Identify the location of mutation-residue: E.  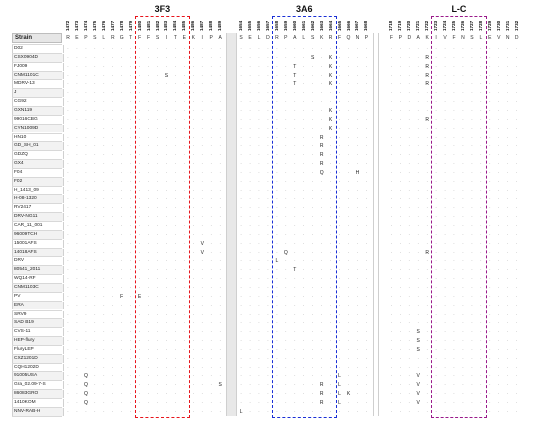
(139, 296).